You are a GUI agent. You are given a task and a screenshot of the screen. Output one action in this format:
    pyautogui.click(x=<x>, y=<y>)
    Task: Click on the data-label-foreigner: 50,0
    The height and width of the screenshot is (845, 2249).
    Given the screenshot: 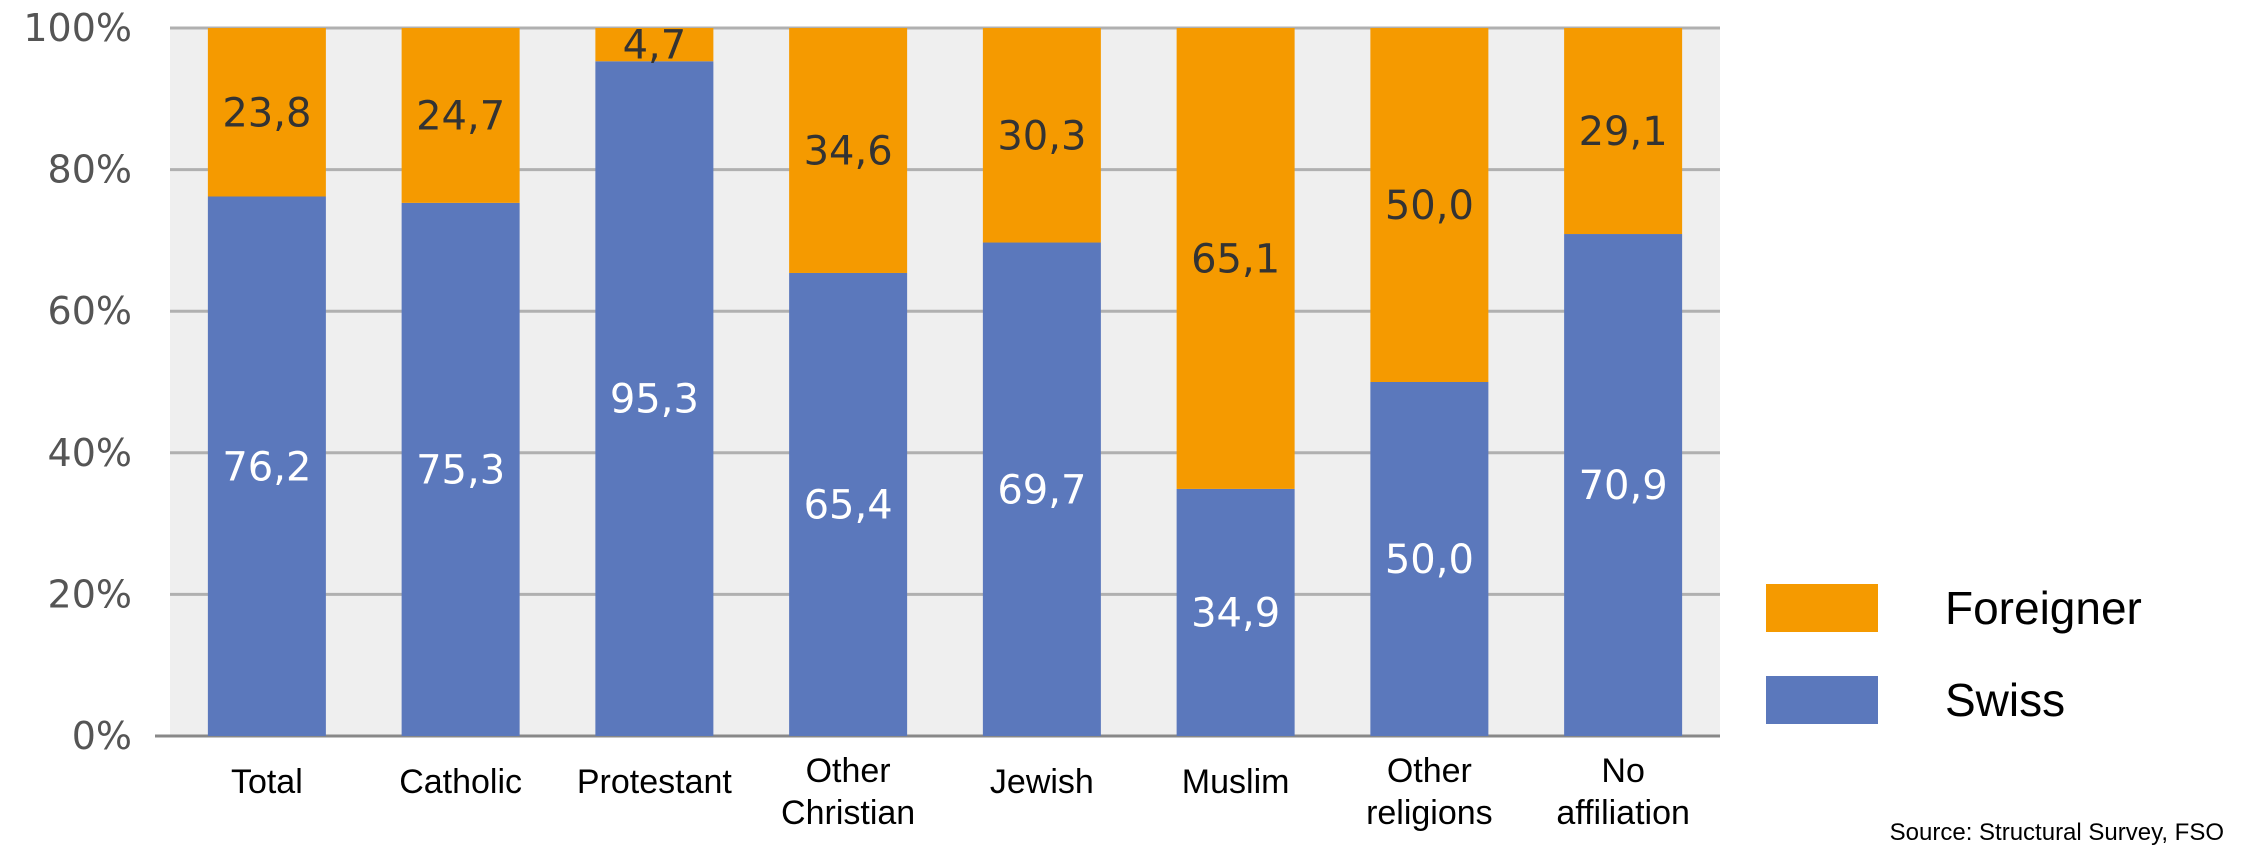 What is the action you would take?
    pyautogui.click(x=1429, y=206)
    